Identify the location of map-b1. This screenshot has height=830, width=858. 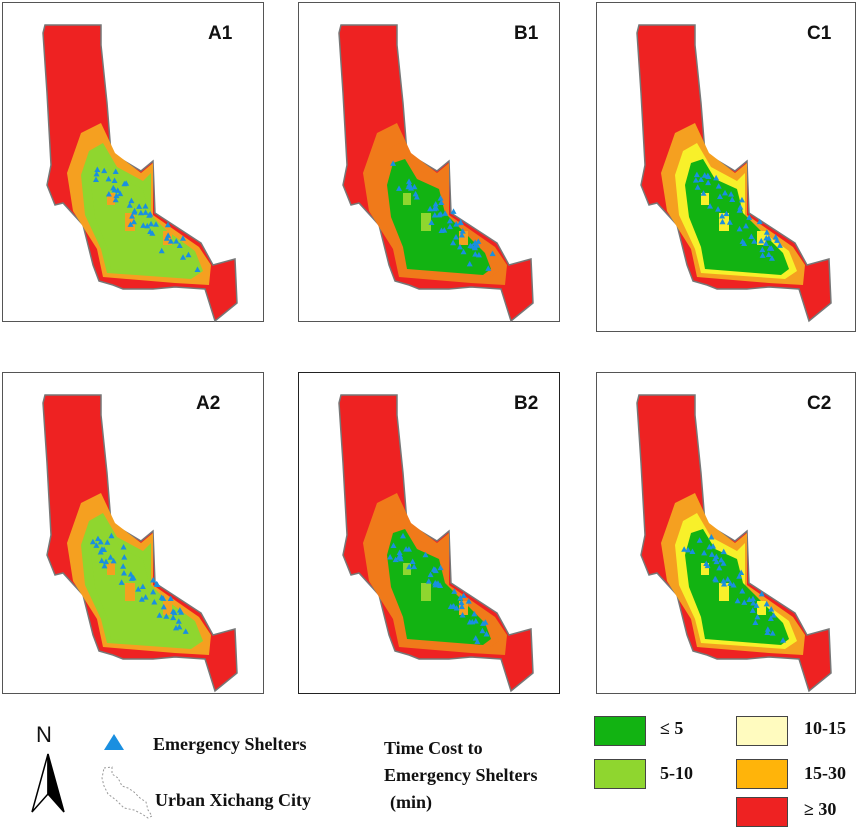
(436, 173).